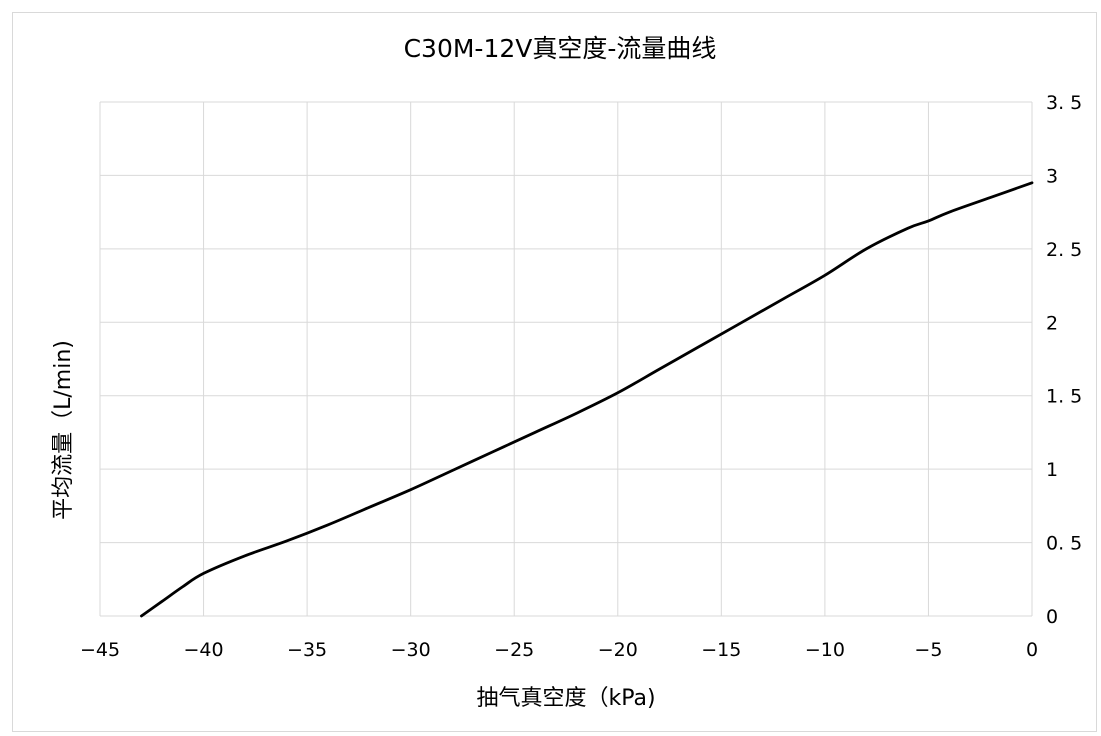 This screenshot has width=1101, height=736. Describe the element at coordinates (721, 650) in the screenshot. I see `x-tick-label: −15` at that location.